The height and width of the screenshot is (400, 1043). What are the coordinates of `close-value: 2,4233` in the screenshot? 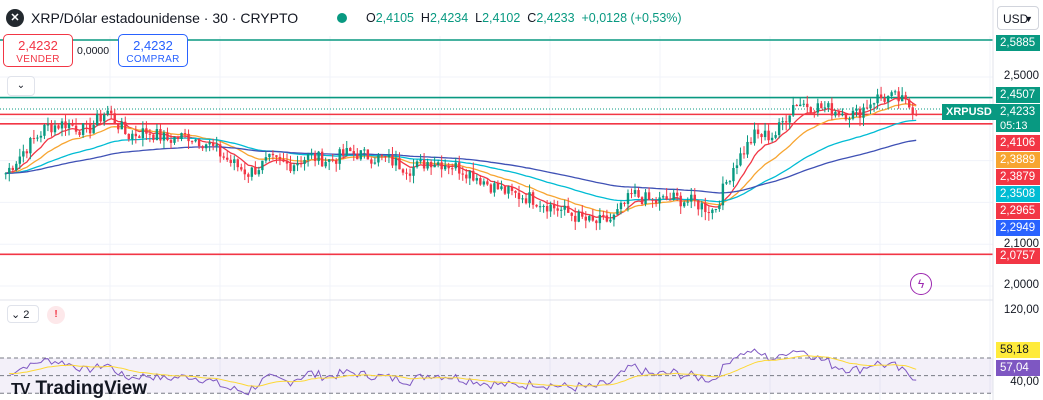 It's located at (555, 18).